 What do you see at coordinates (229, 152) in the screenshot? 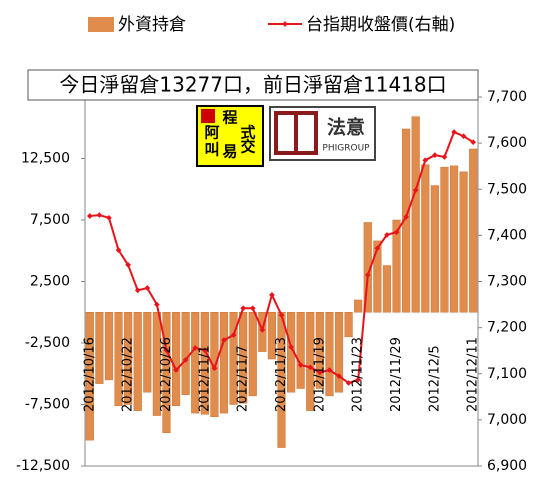
I see `logo-char: 易` at bounding box center [229, 152].